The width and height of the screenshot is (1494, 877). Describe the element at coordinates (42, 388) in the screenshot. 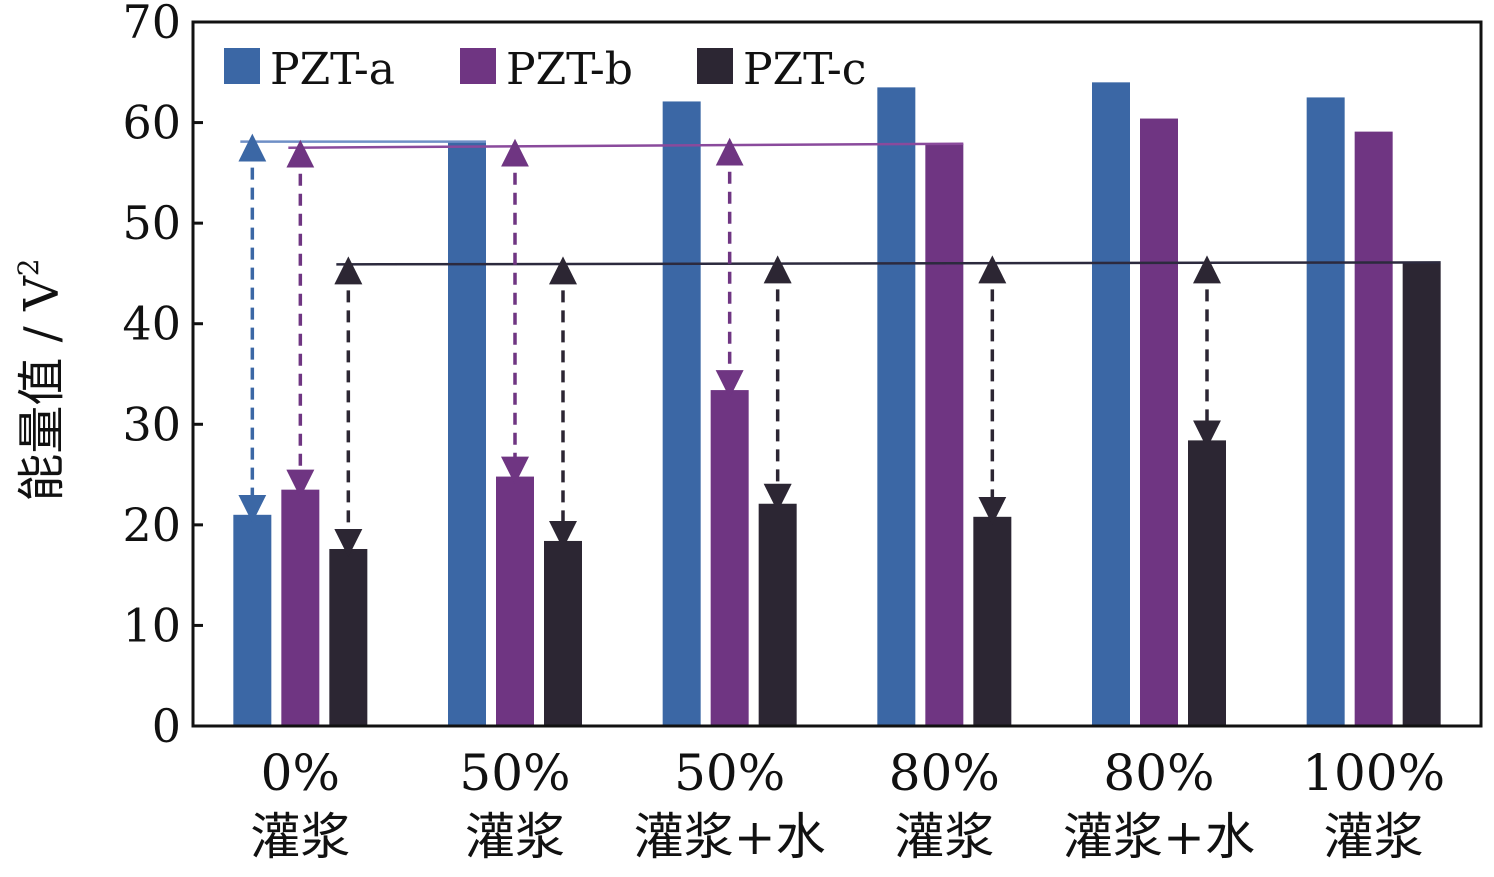

I see `y-axis-title-main: 能量值 / V` at that location.